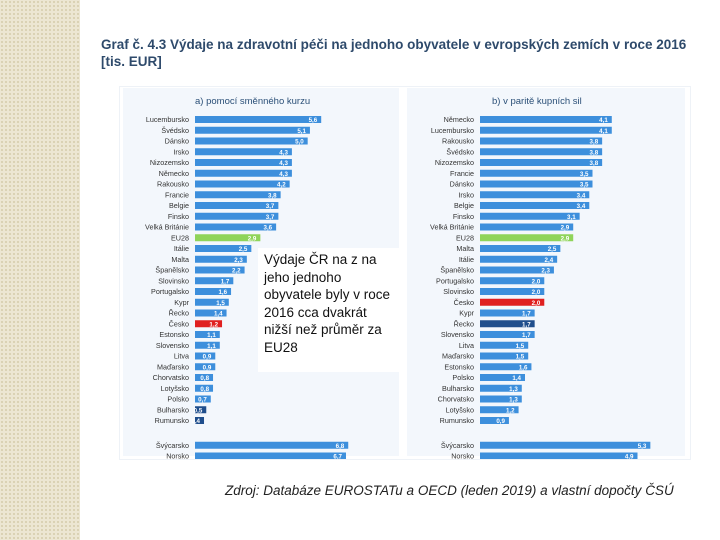 This screenshot has width=720, height=540. What do you see at coordinates (167, 119) in the screenshot?
I see `category-label: Lucembursko` at bounding box center [167, 119].